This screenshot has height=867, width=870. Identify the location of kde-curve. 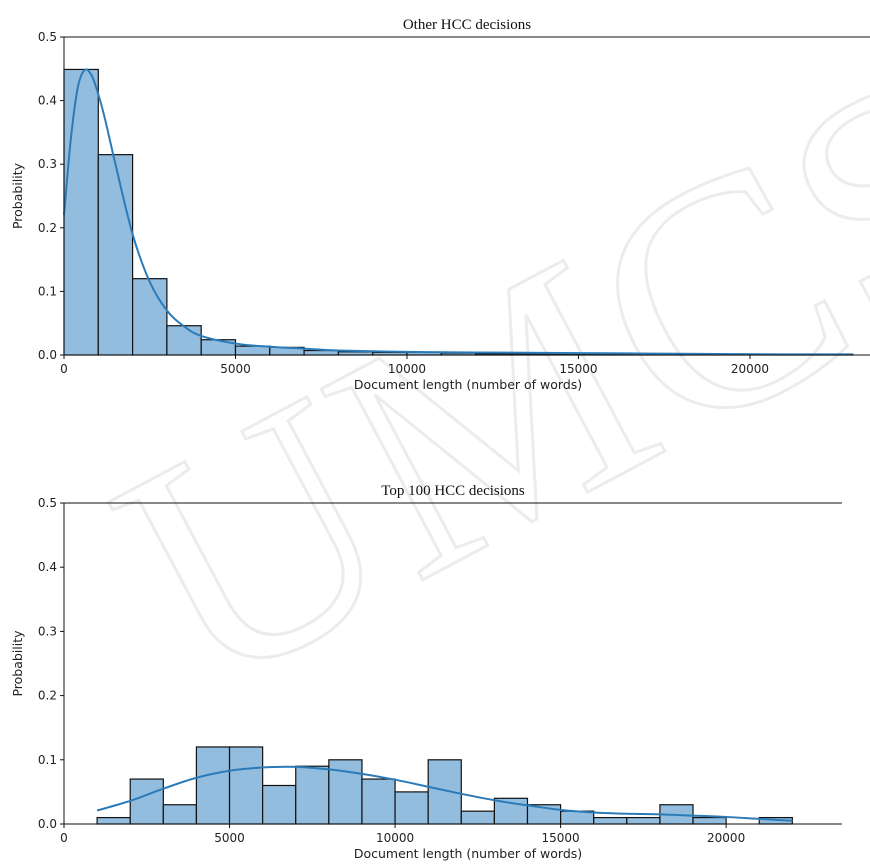
(444, 793).